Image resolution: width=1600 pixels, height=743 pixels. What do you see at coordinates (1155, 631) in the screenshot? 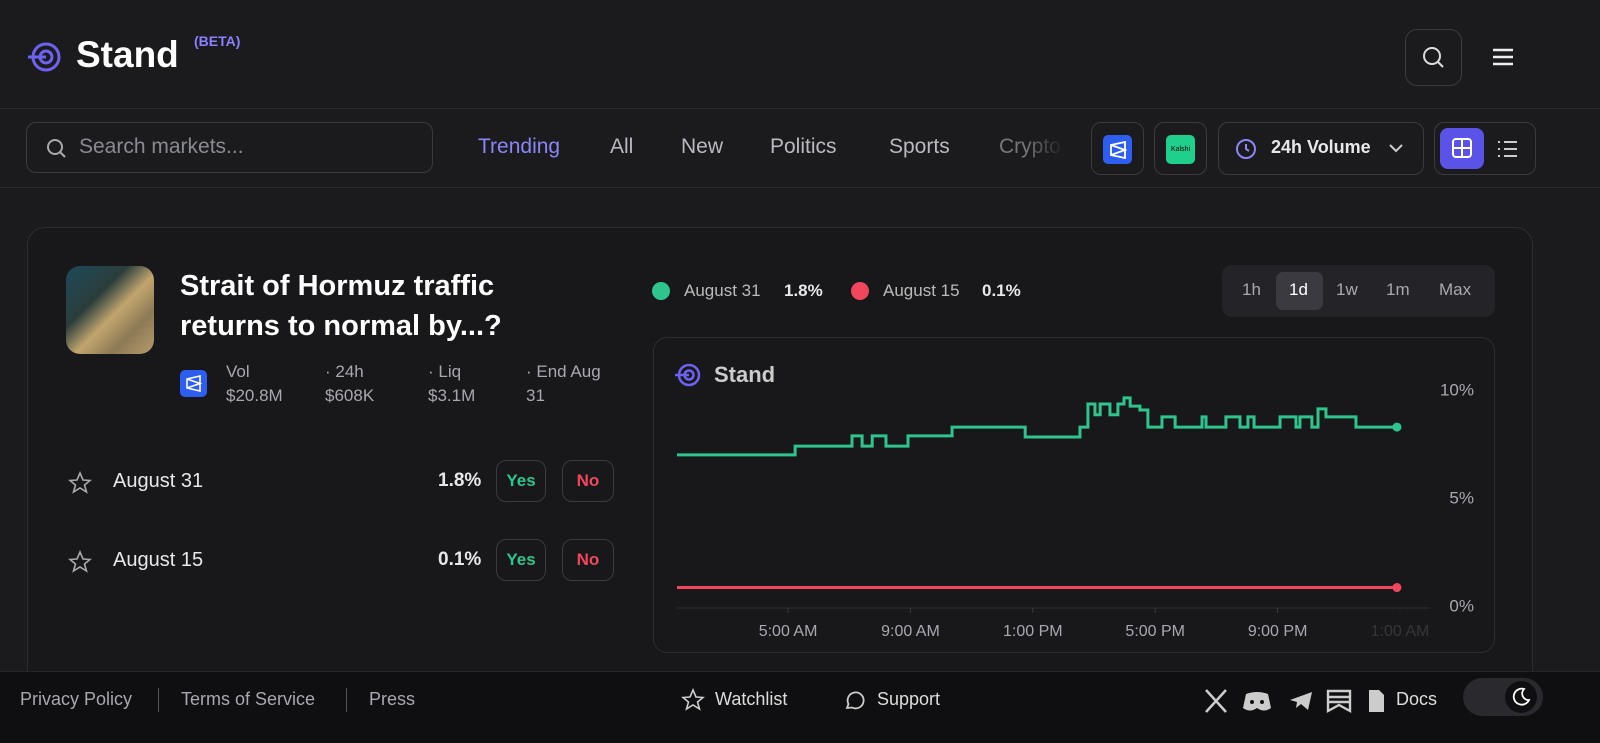
I see `x-tick-label: 5:00 PM` at bounding box center [1155, 631].